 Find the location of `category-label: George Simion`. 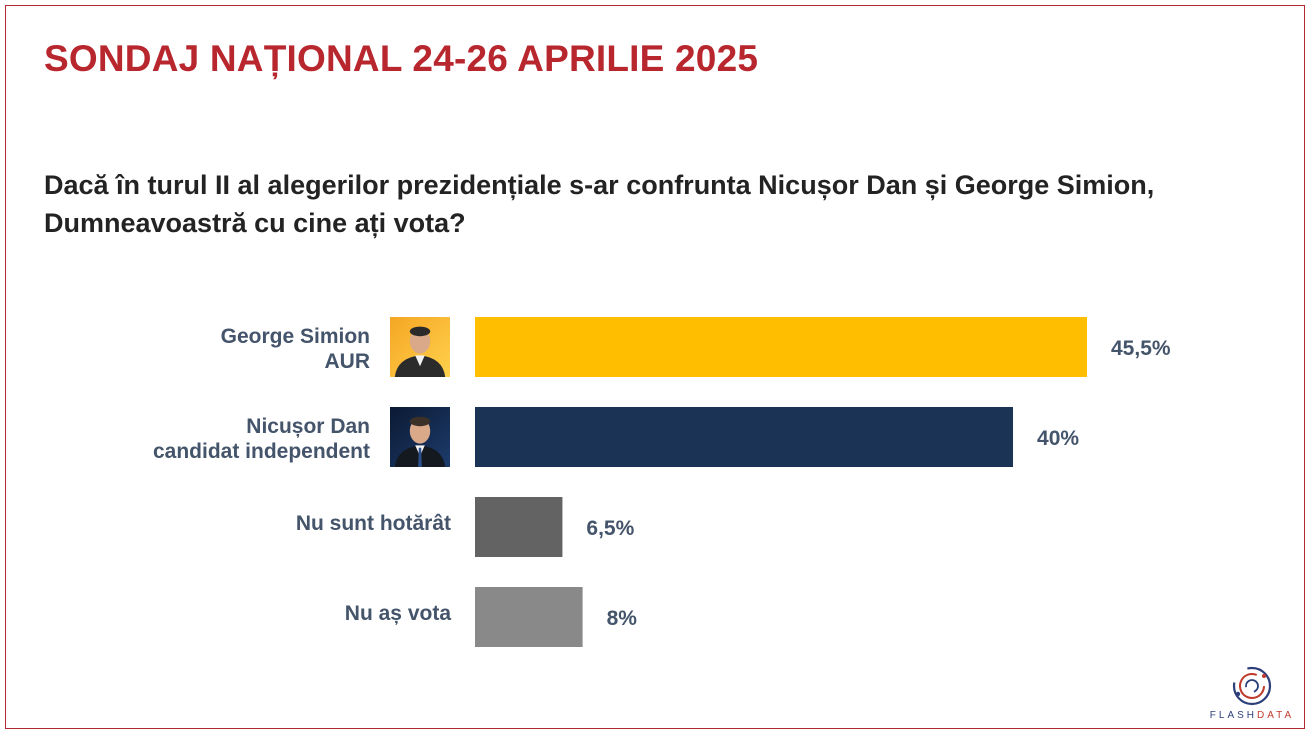

category-label: George Simion is located at coordinates (295, 336).